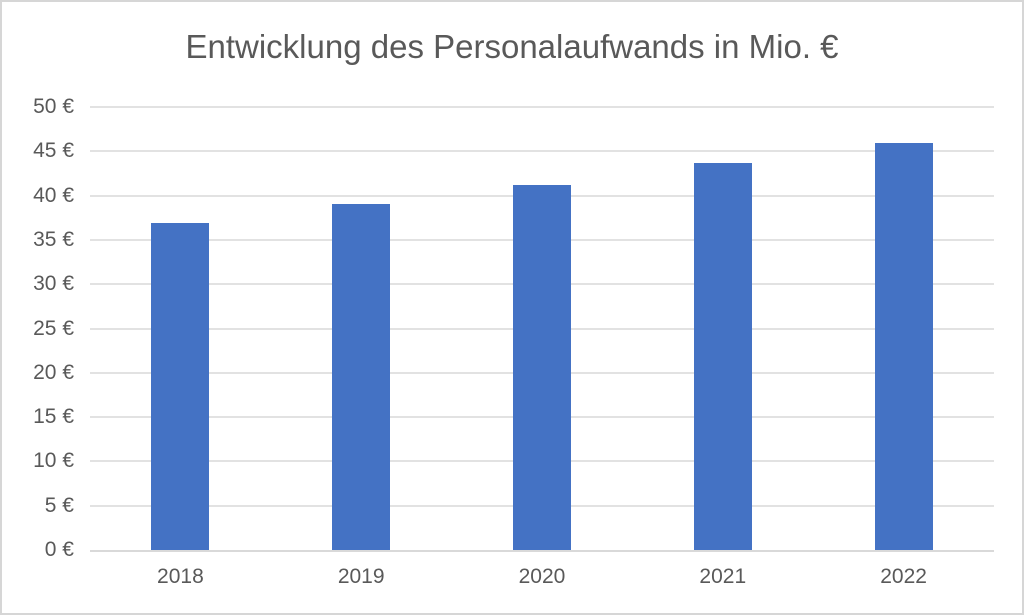  I want to click on x-tick-label: 2021, so click(723, 576).